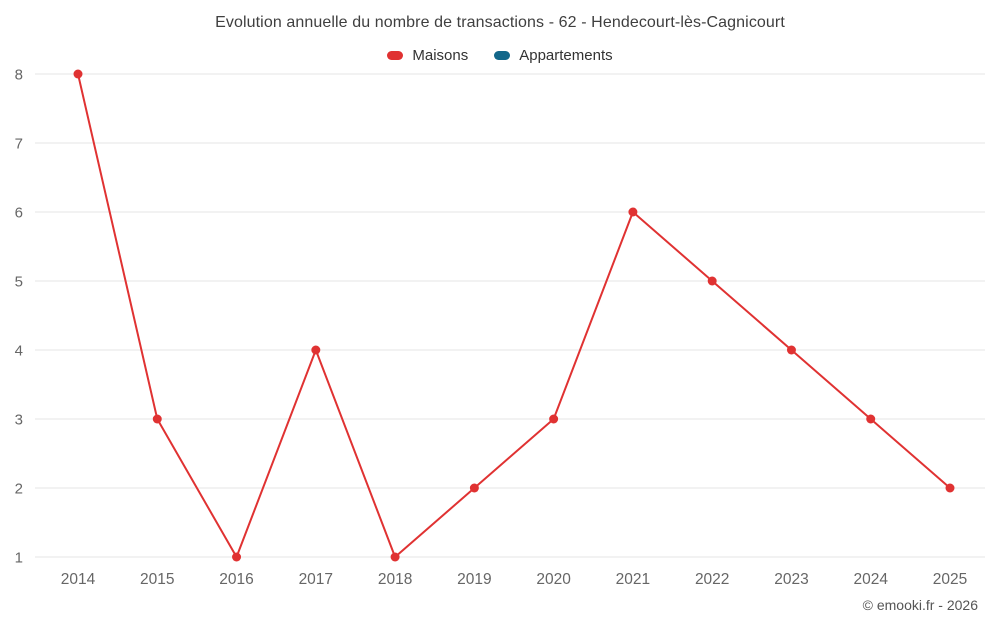  What do you see at coordinates (19, 351) in the screenshot?
I see `y-tick-label: 4` at bounding box center [19, 351].